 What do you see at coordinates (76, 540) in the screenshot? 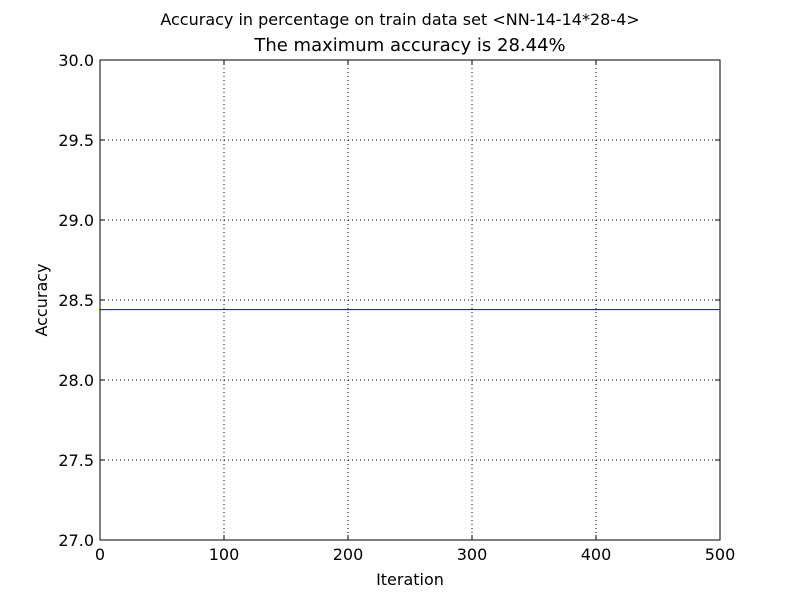
I see `y-tick-label: 27.0` at bounding box center [76, 540].